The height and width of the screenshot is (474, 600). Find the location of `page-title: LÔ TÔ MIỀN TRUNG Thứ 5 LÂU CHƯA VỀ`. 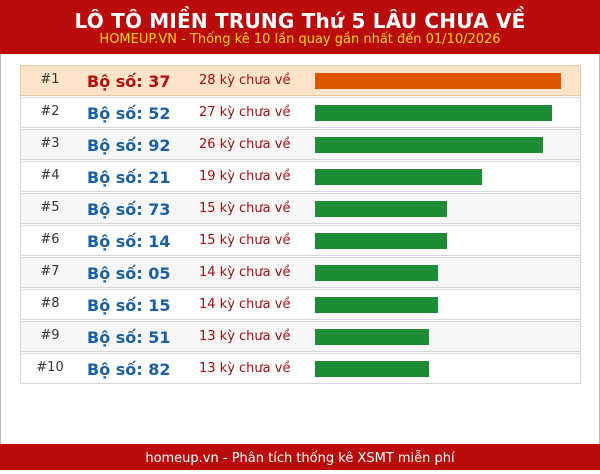

page-title: LÔ TÔ MIỀN TRUNG Thứ 5 LÂU CHƯA VỀ is located at coordinates (300, 21).